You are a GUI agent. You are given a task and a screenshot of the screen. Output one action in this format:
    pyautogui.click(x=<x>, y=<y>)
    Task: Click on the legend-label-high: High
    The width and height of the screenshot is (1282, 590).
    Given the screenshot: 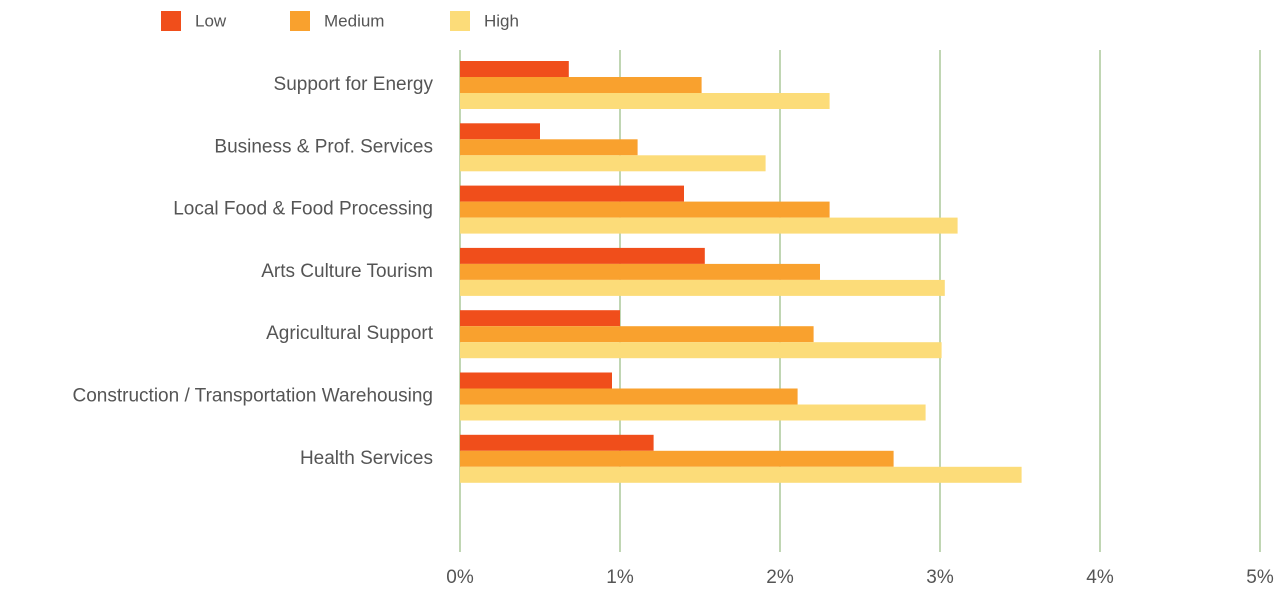 What is the action you would take?
    pyautogui.click(x=501, y=20)
    